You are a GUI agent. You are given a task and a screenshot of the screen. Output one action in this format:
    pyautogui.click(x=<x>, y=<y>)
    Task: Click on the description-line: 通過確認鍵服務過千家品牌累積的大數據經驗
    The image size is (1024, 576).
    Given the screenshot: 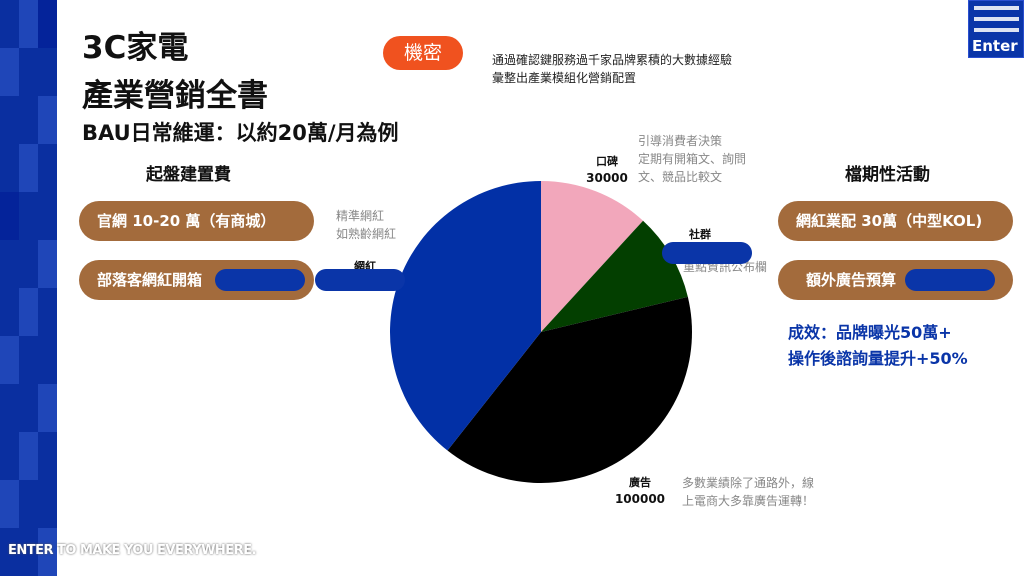 What is the action you would take?
    pyautogui.click(x=612, y=60)
    